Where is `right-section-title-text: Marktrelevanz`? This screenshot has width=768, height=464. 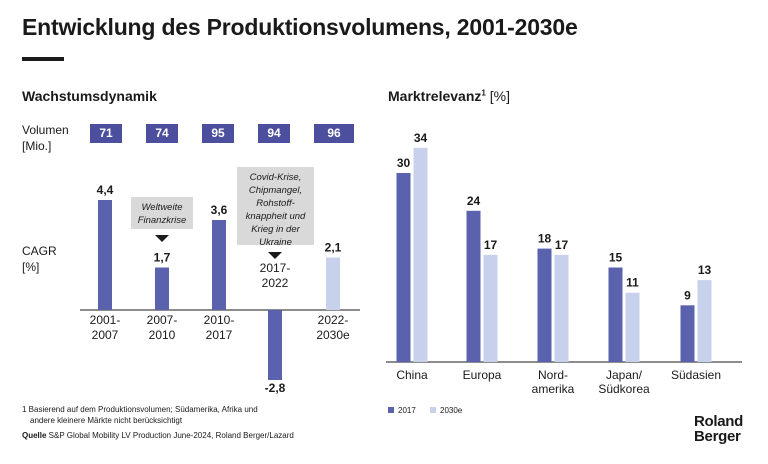
right-section-title-text: Marktrelevanz is located at coordinates (435, 96).